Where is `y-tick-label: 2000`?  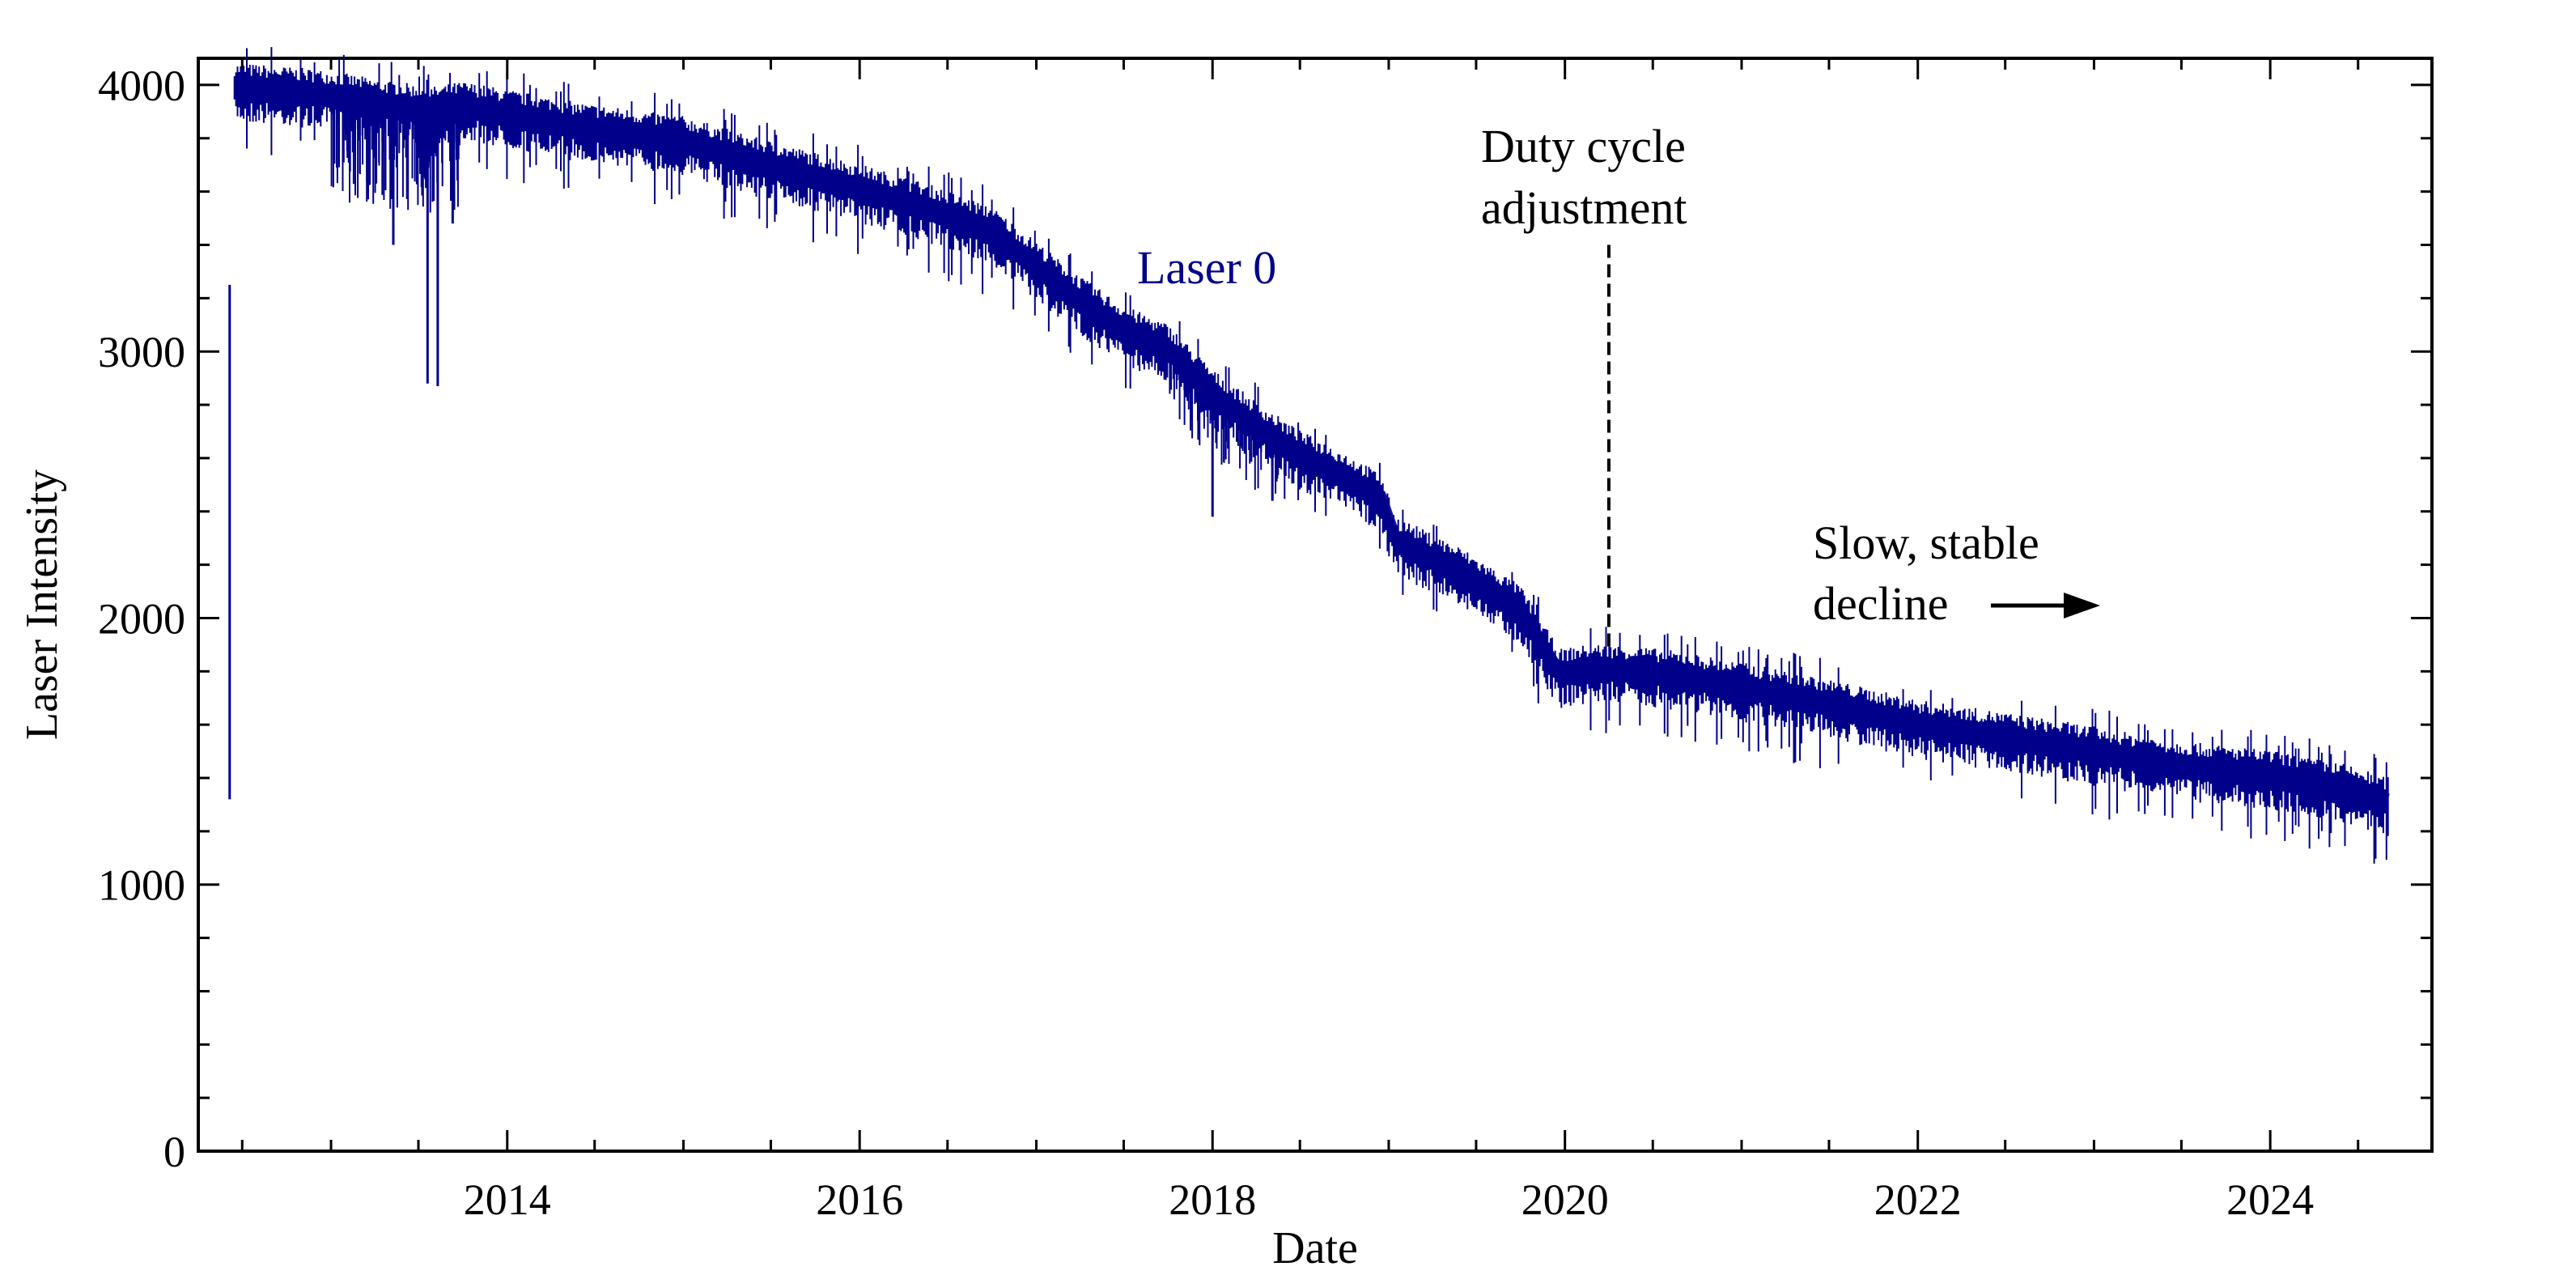
y-tick-label: 2000 is located at coordinates (141, 619).